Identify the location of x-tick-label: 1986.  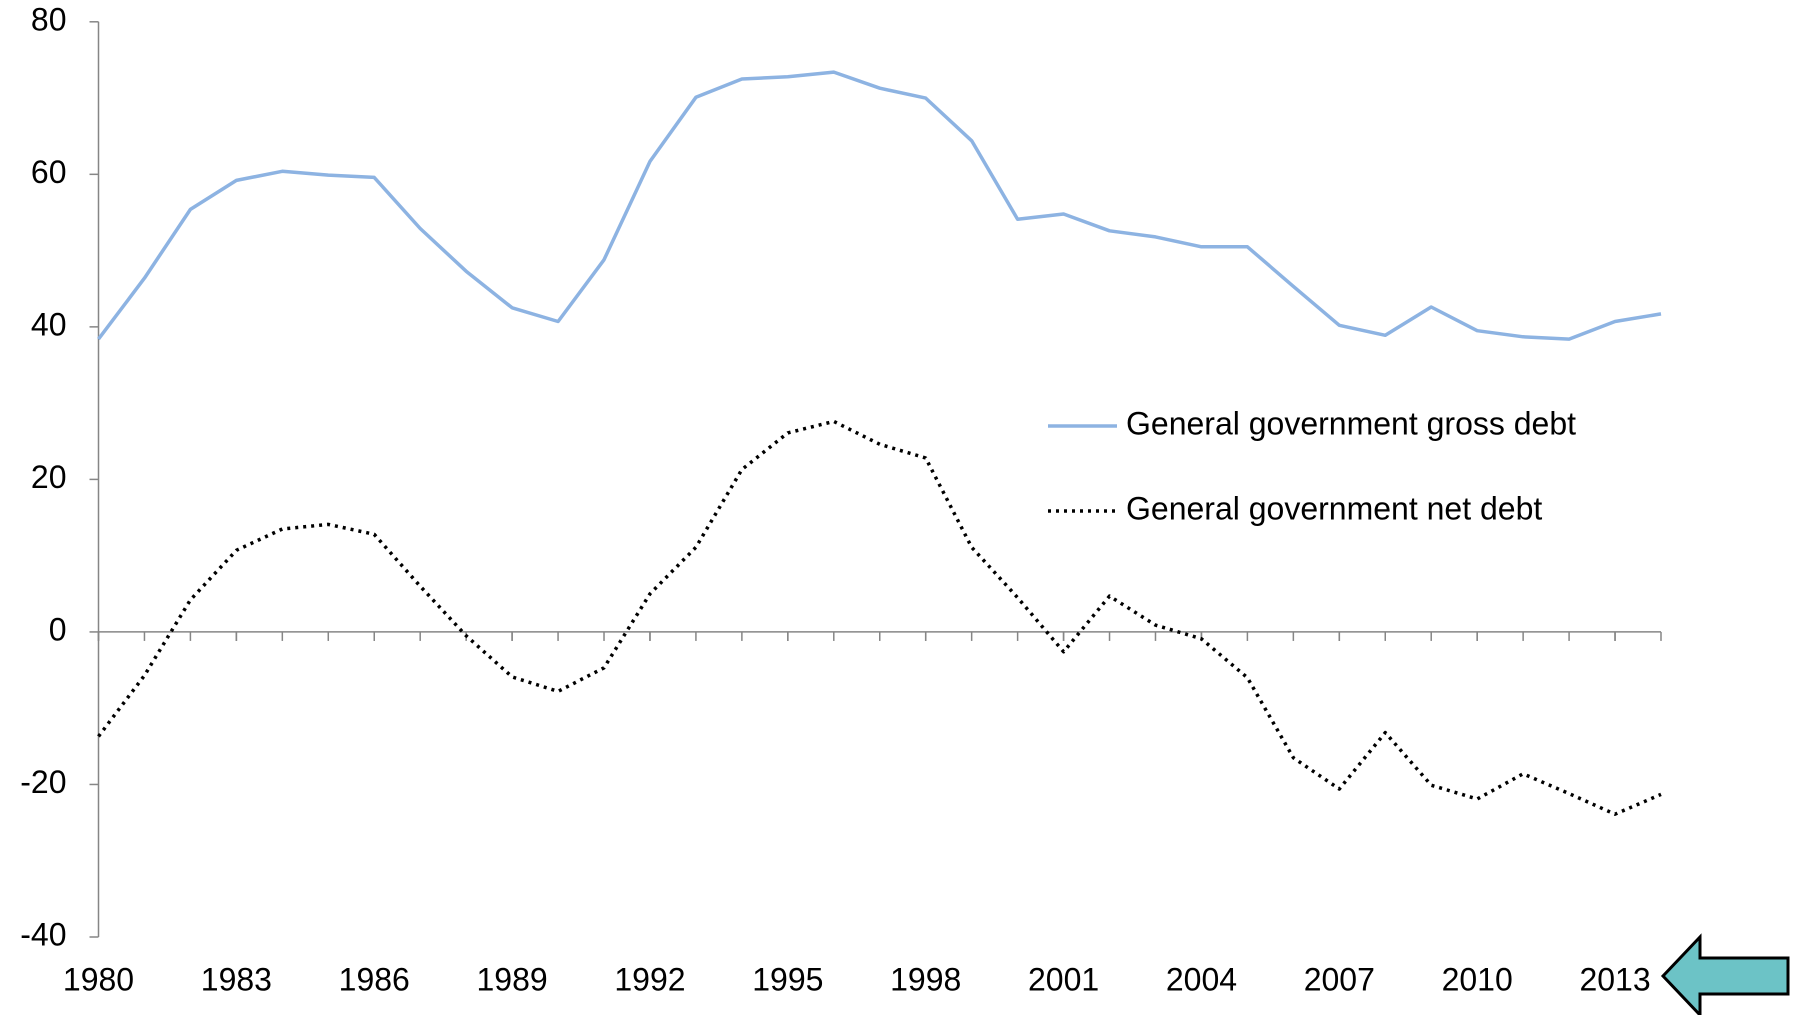
(374, 979).